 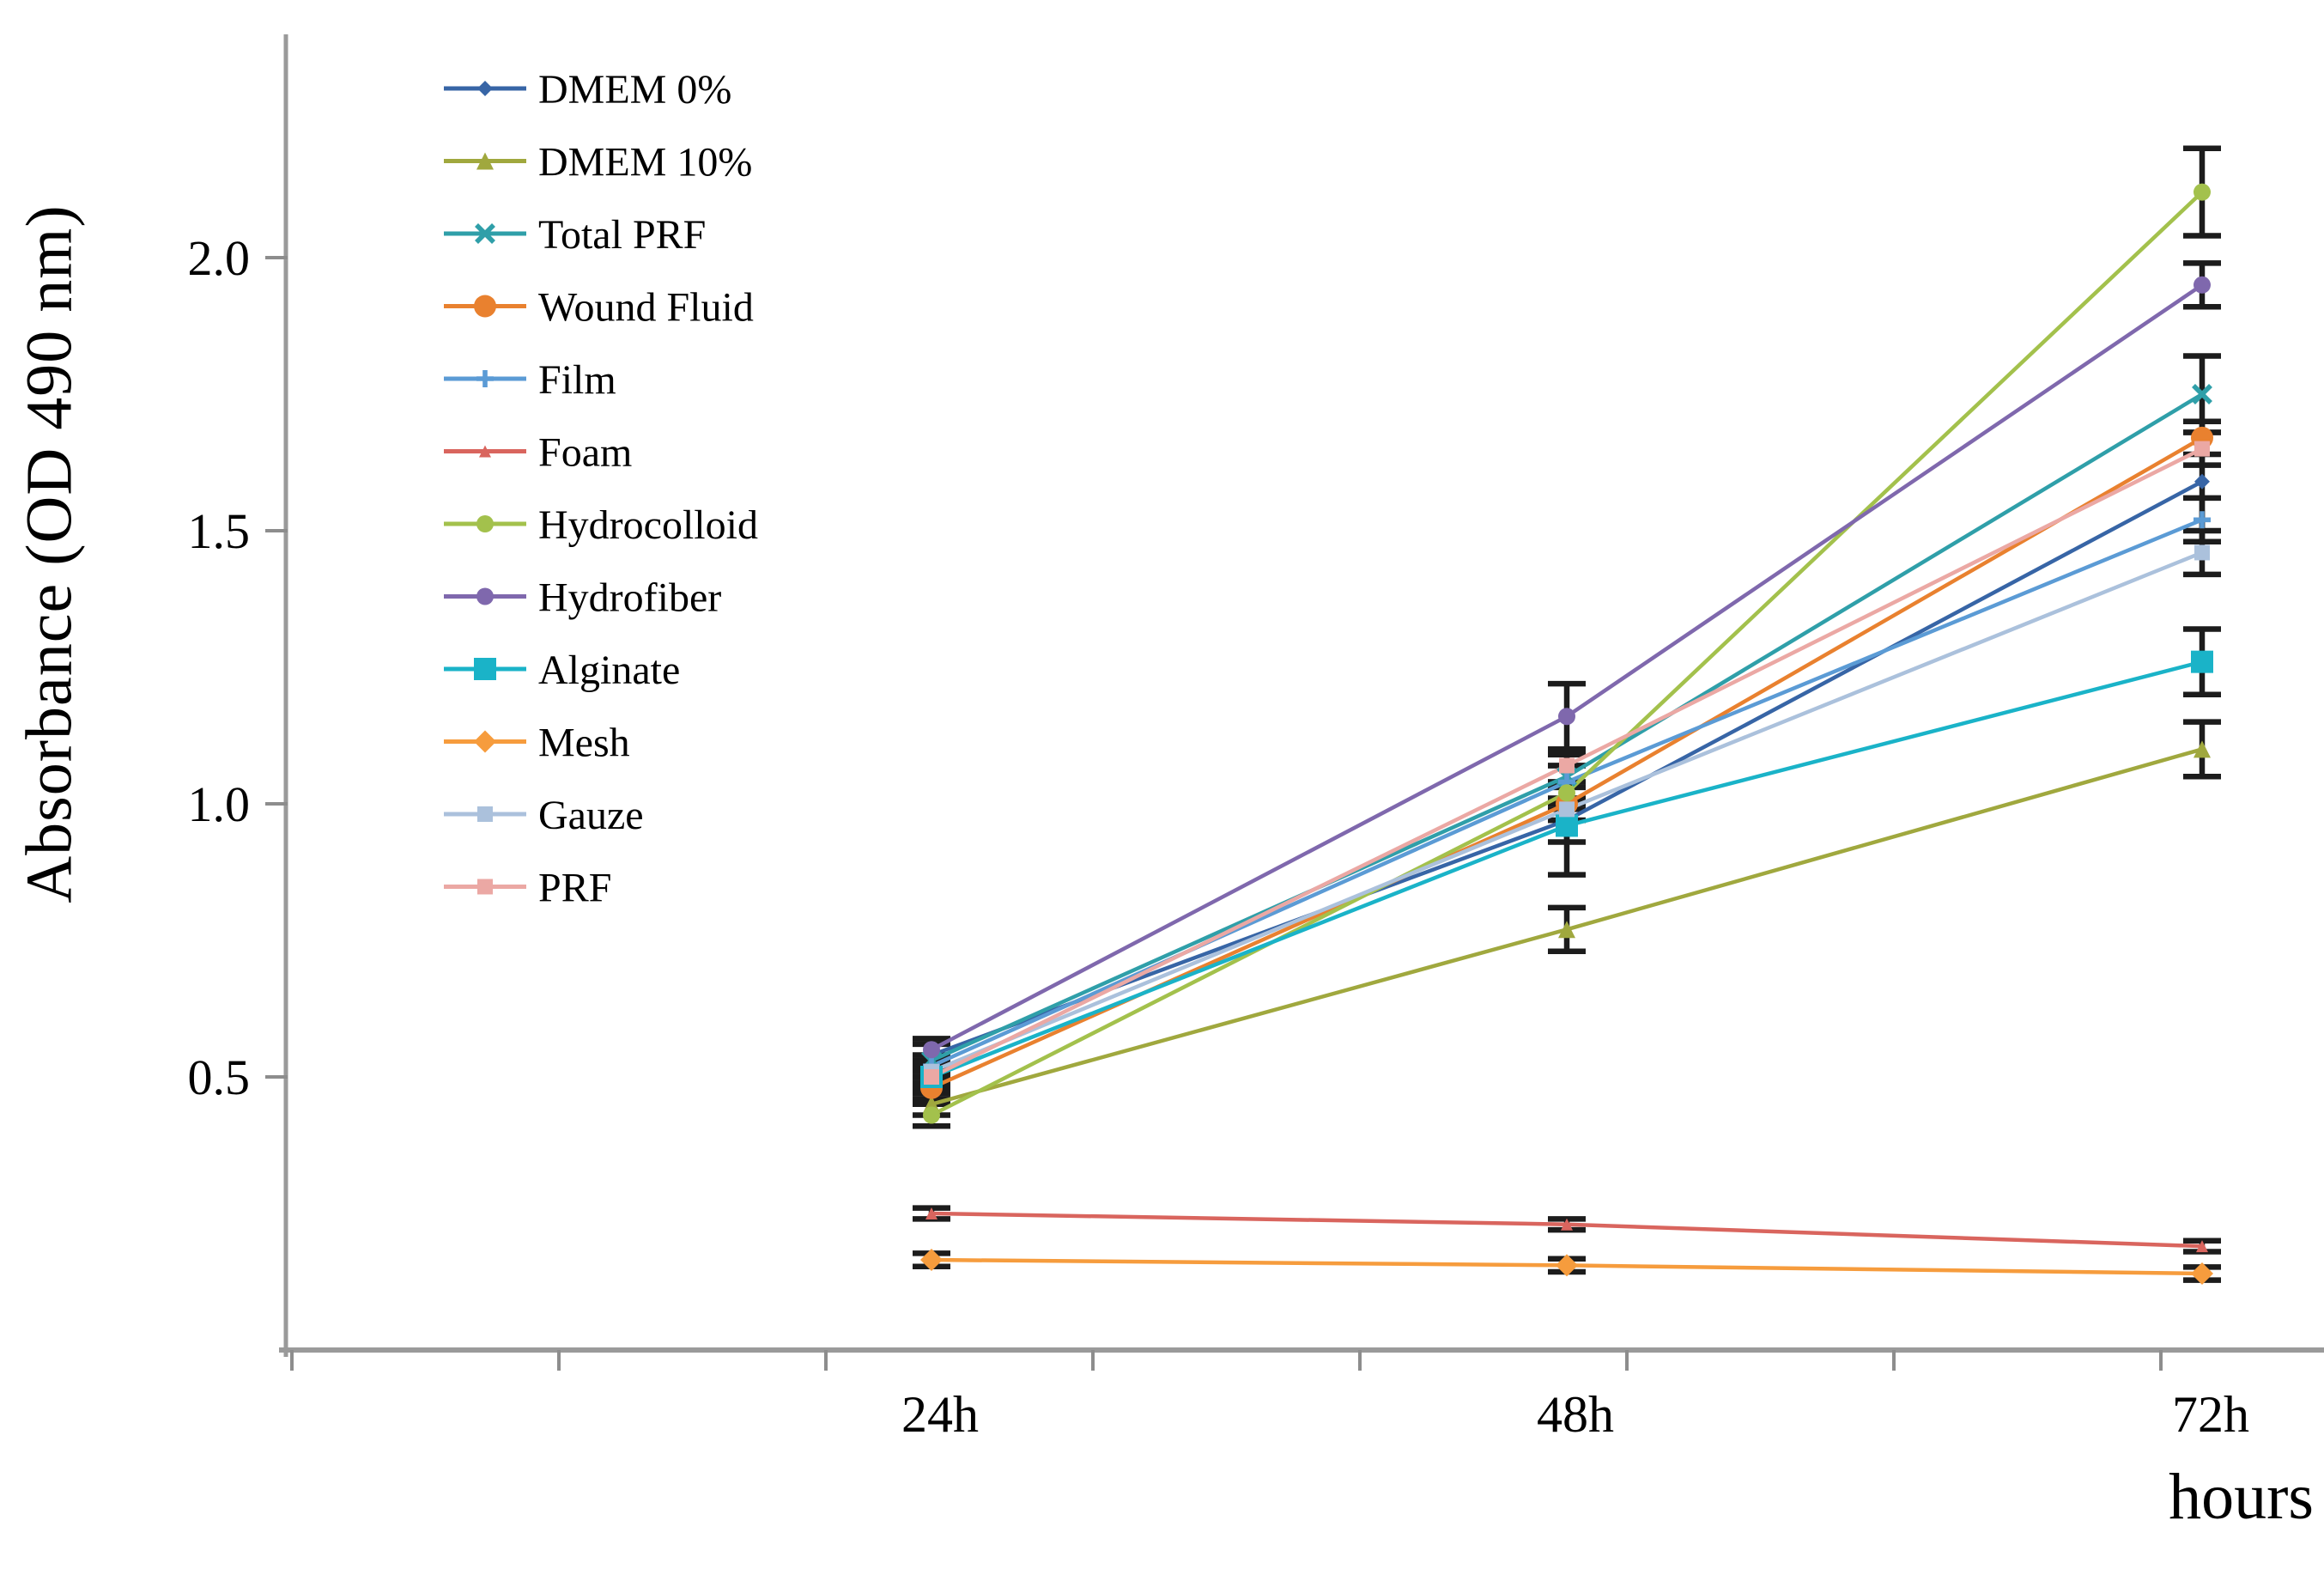 I want to click on legend-label-wound-fluid: Wound Fluid, so click(x=646, y=308).